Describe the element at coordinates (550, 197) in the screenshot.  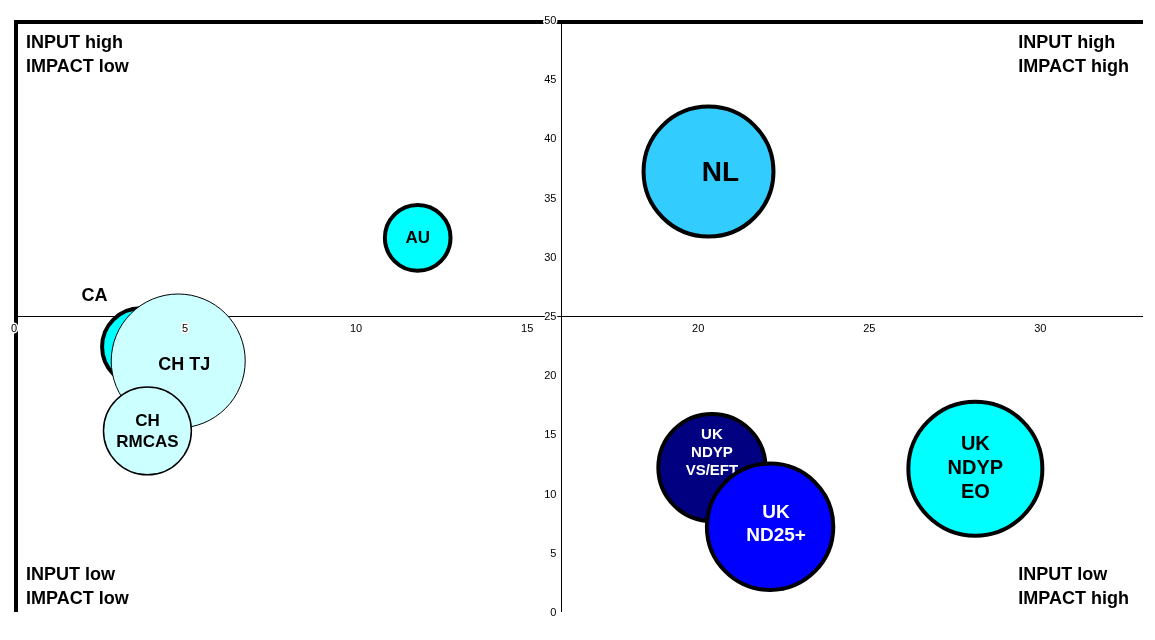
I see `y-tick-label: 35` at that location.